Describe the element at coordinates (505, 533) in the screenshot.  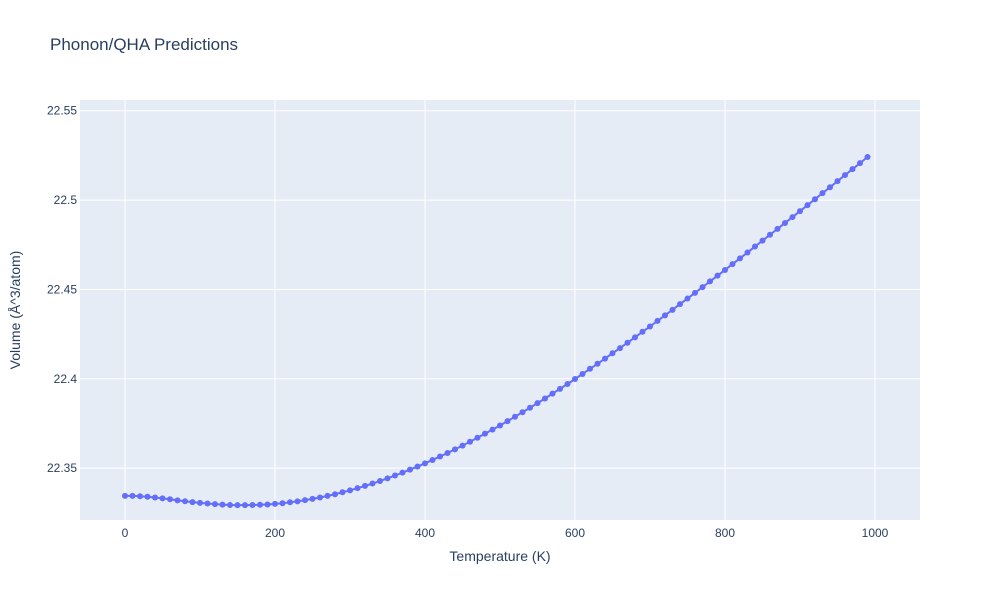
I see `x-axis-ticks: 0 200 400 600 800 1000` at that location.